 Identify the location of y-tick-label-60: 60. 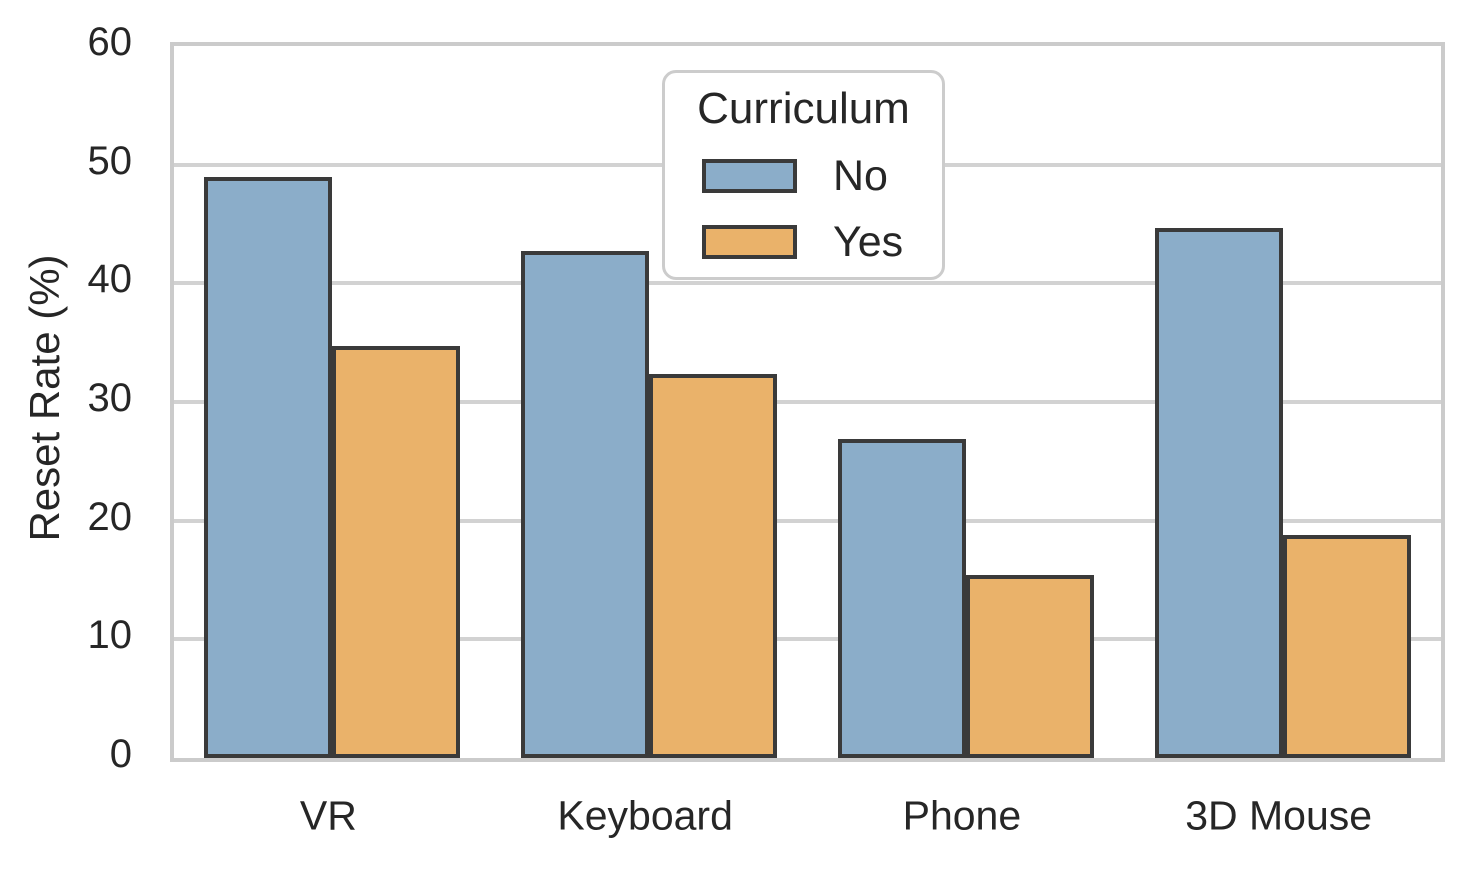
(110, 42).